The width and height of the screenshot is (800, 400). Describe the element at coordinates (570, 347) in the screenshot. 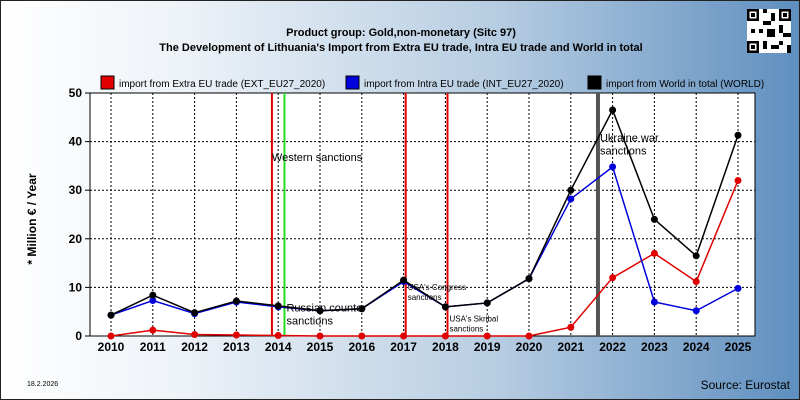

I see `x-tick-label: 2021` at that location.